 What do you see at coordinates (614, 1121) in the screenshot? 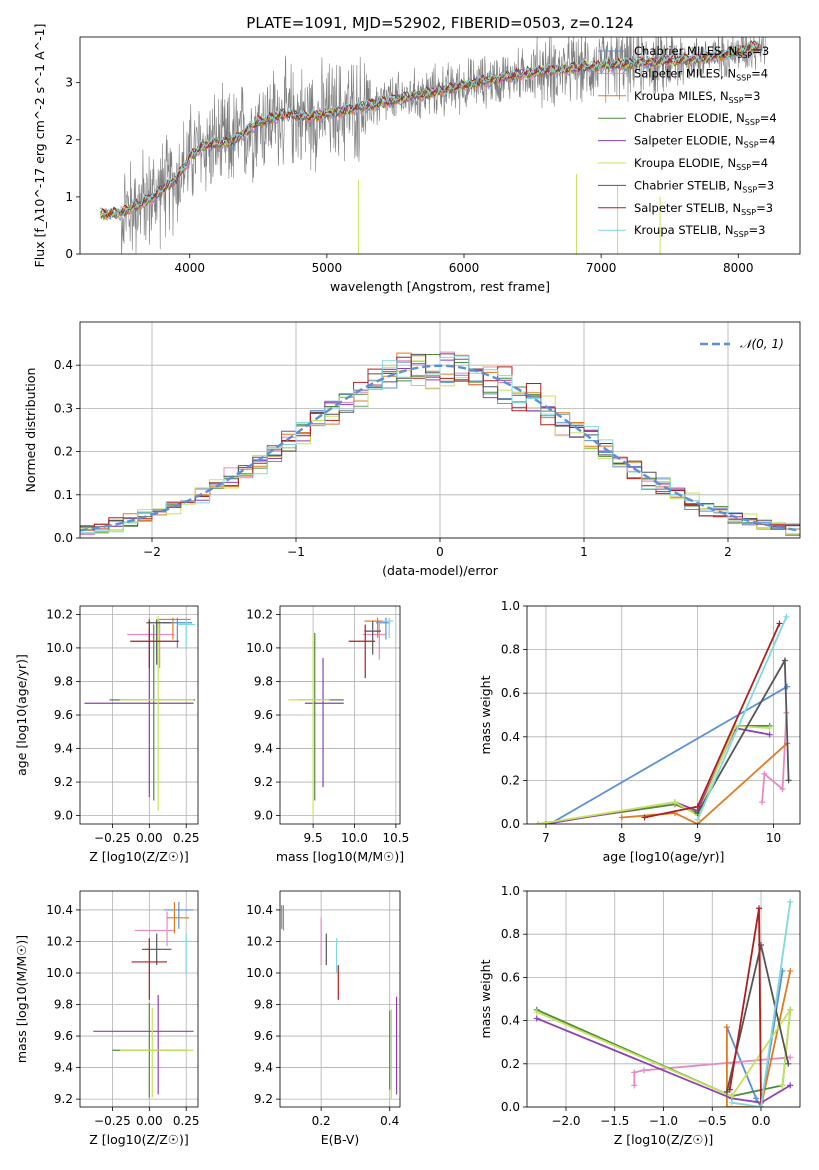
I see `x-tick-label: −1.5` at bounding box center [614, 1121].